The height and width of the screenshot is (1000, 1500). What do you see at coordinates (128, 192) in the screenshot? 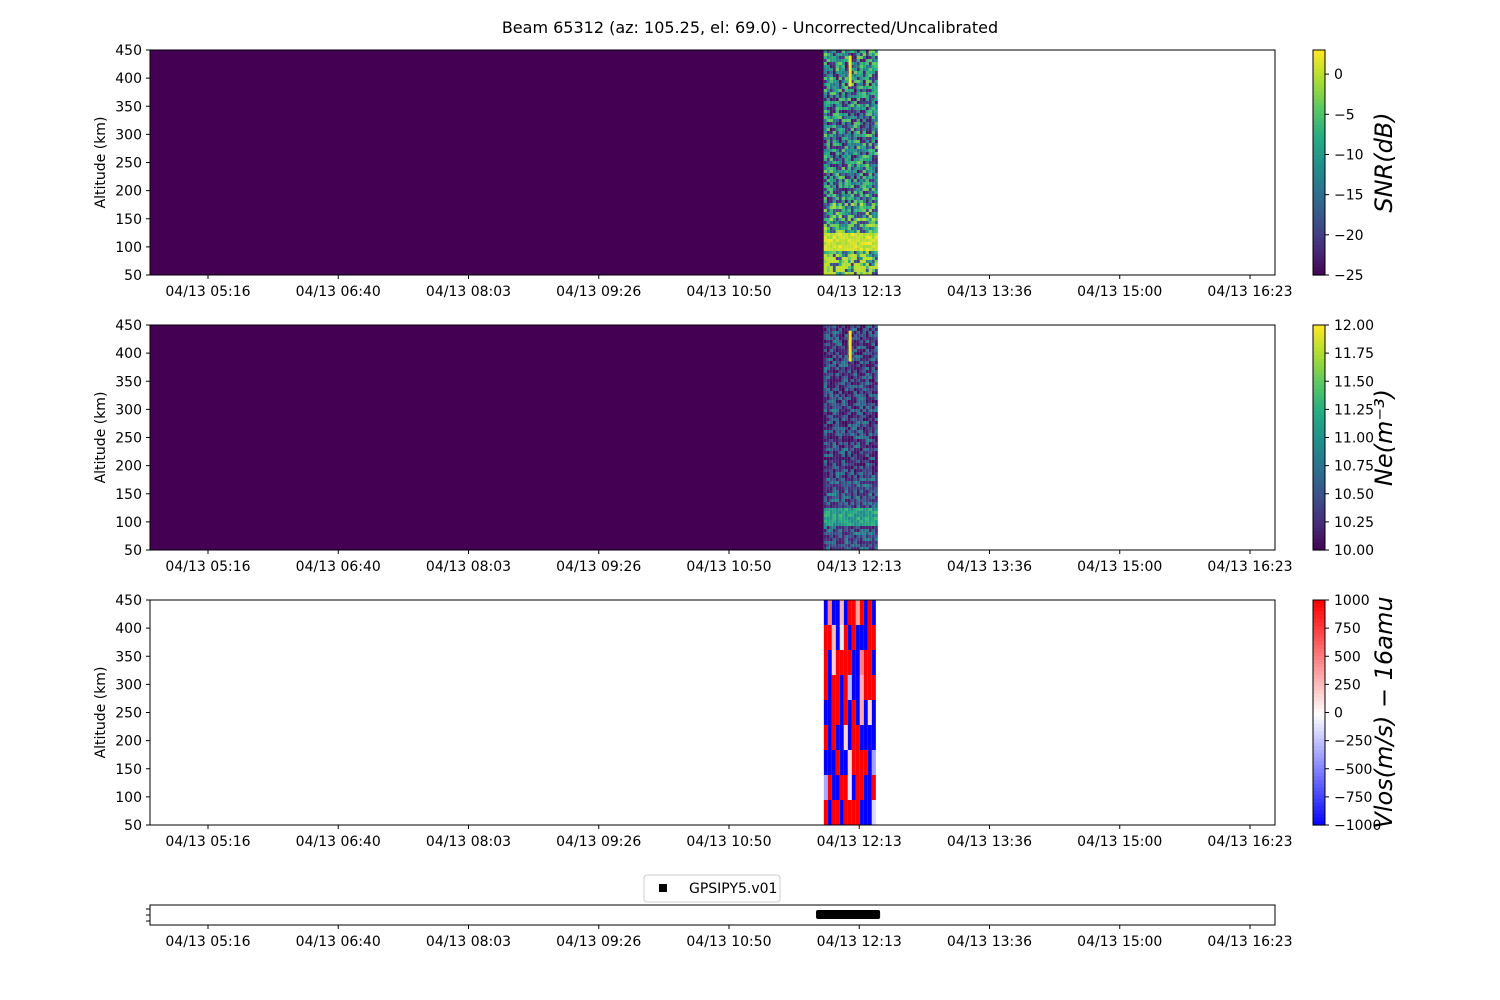
I see `y-tick-label: 200` at bounding box center [128, 192].